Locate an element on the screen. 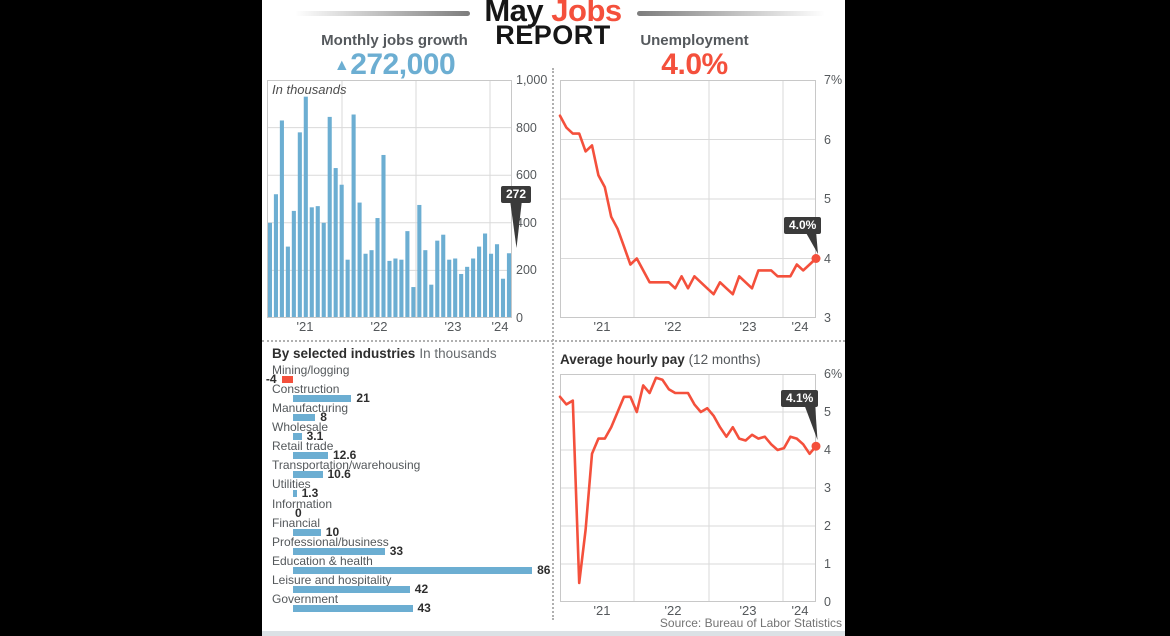  industry-value: 3.1 is located at coordinates (315, 436).